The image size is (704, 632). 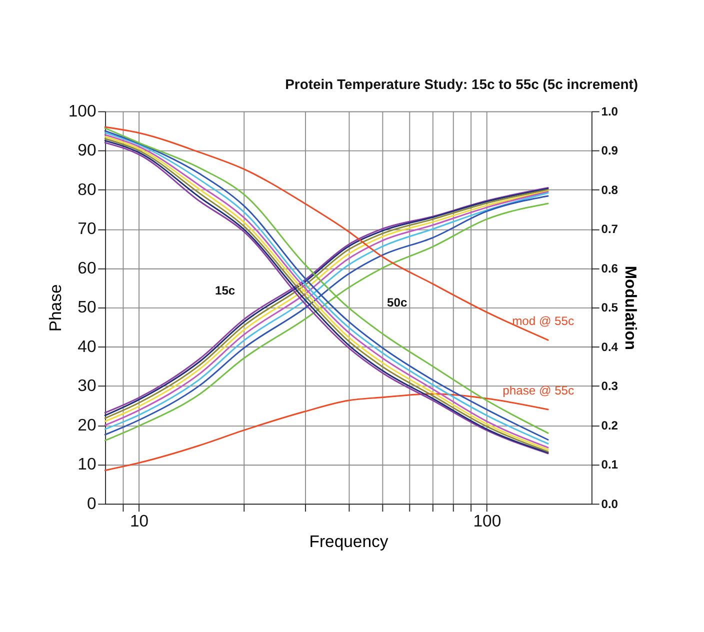 I want to click on annotation: 15c, so click(x=225, y=290).